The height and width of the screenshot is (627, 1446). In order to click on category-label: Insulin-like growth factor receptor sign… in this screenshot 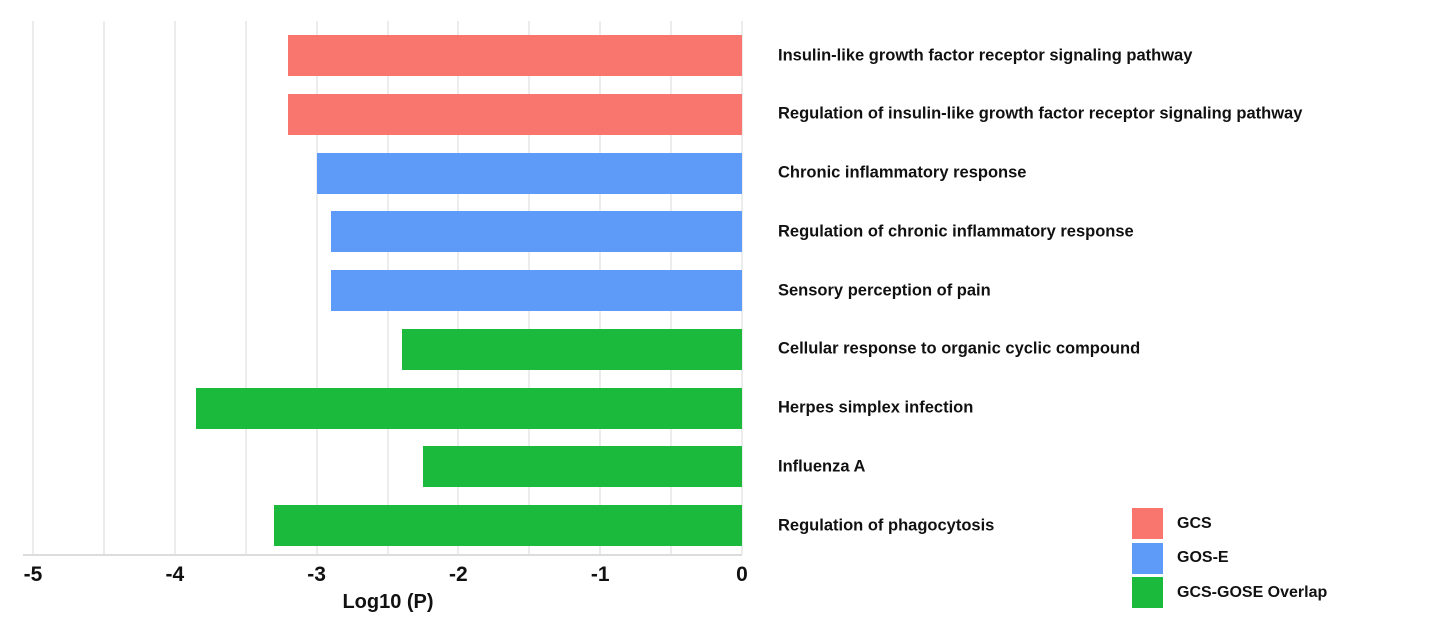, I will do `click(985, 55)`.